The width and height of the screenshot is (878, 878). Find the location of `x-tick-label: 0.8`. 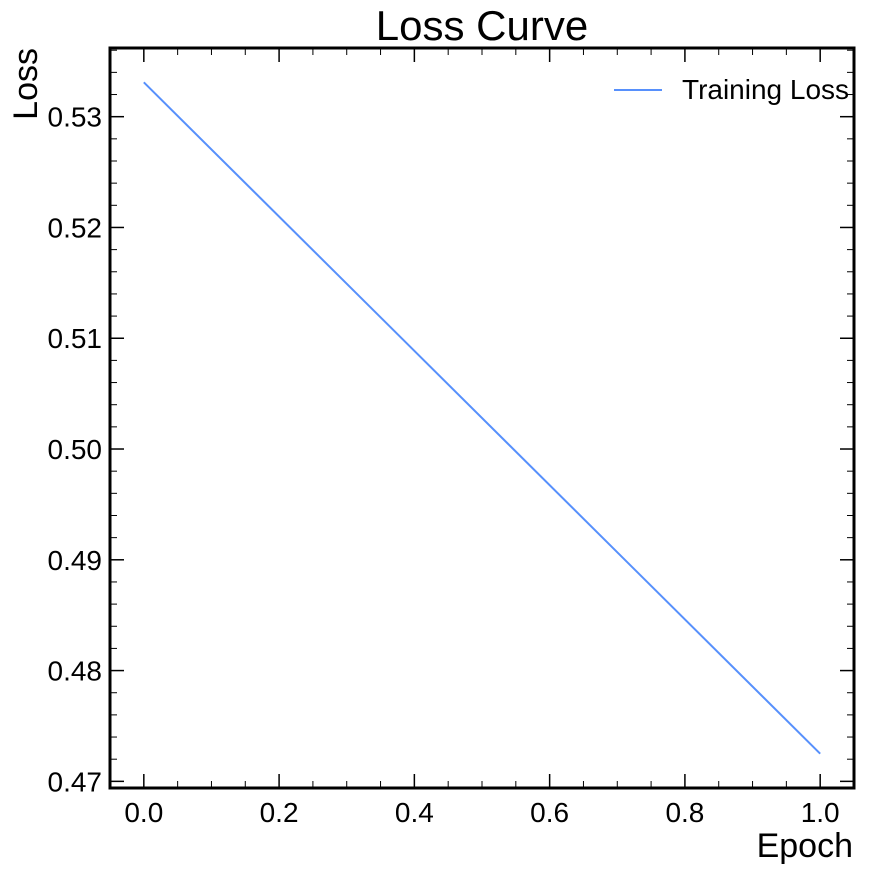

x-tick-label: 0.8 is located at coordinates (684, 812).